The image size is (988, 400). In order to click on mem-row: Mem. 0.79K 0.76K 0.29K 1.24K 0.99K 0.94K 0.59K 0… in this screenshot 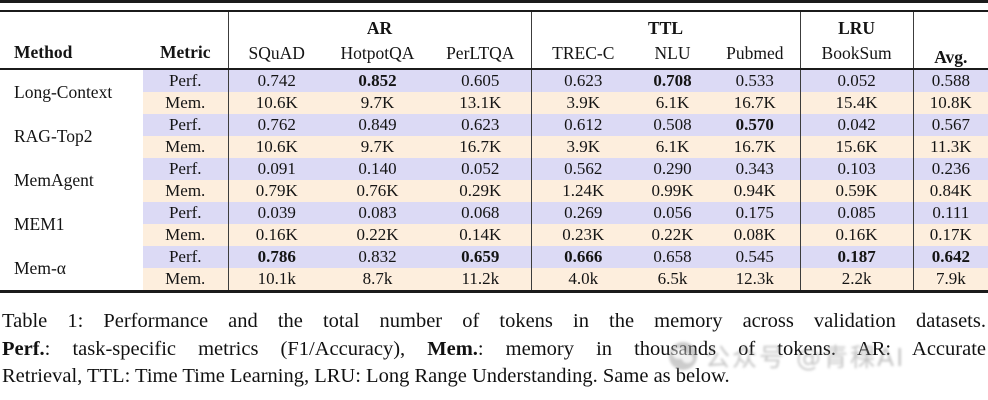, I will do `click(494, 191)`.